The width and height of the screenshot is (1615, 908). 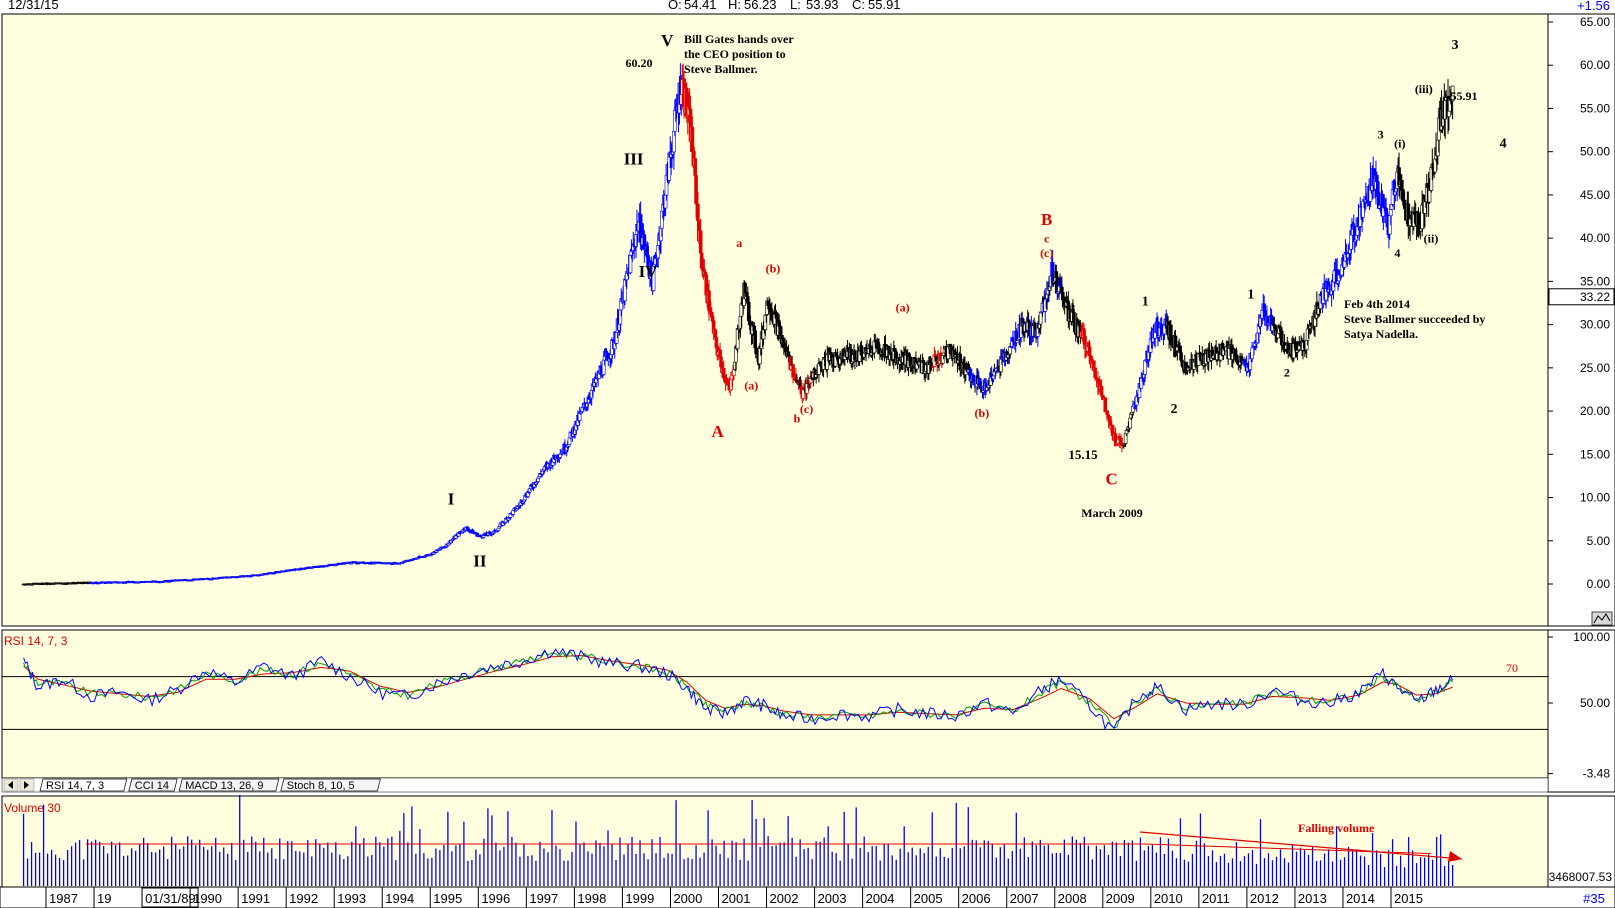 I want to click on current-value-label: 33.22, so click(x=1595, y=297).